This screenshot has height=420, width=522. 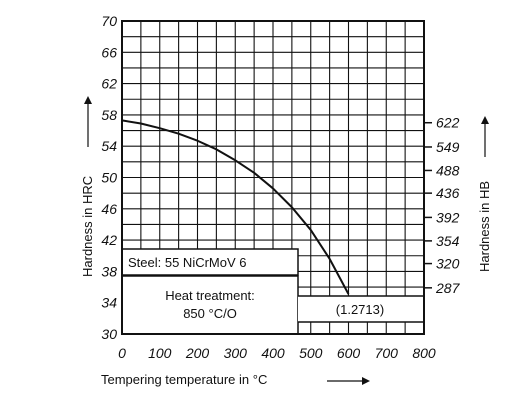 I want to click on x-tick-label: 0, so click(x=122, y=353).